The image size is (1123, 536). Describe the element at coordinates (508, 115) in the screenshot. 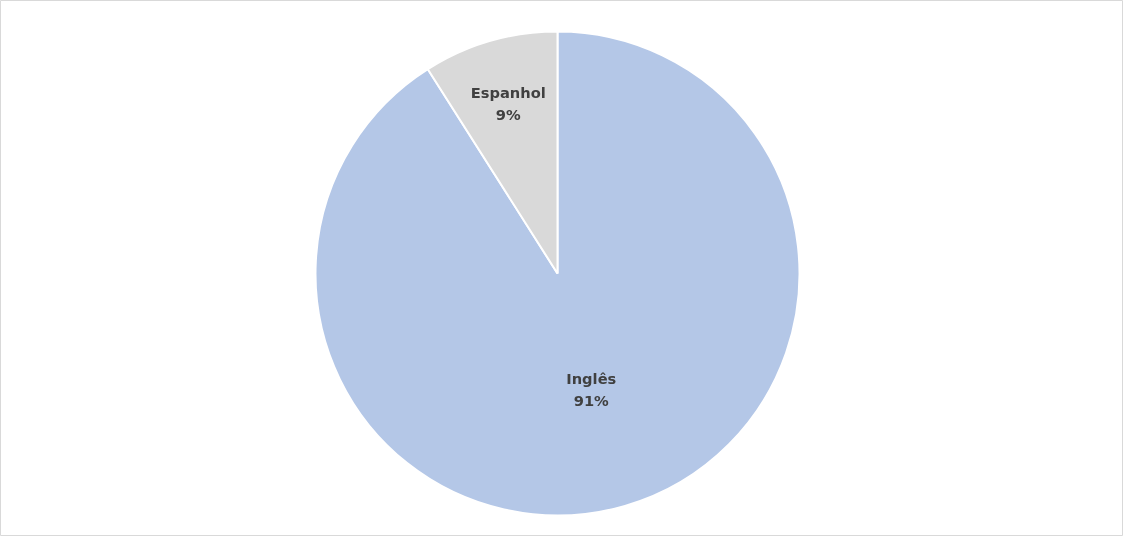

I see `data-label: 9%` at that location.